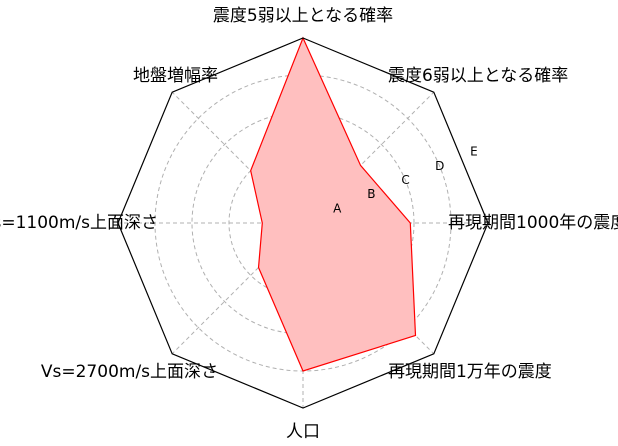  What do you see at coordinates (371, 194) in the screenshot?
I see `level-tick-B: B` at bounding box center [371, 194].